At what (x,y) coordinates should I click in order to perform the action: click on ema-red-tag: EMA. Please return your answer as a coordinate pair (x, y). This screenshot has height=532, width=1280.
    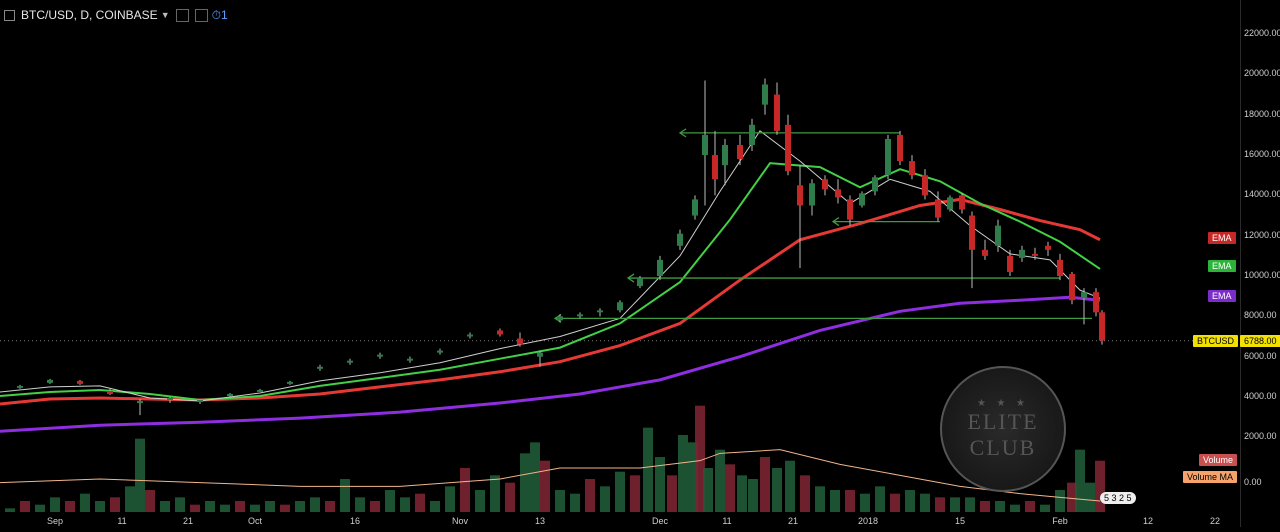
    Looking at the image, I should click on (1222, 238).